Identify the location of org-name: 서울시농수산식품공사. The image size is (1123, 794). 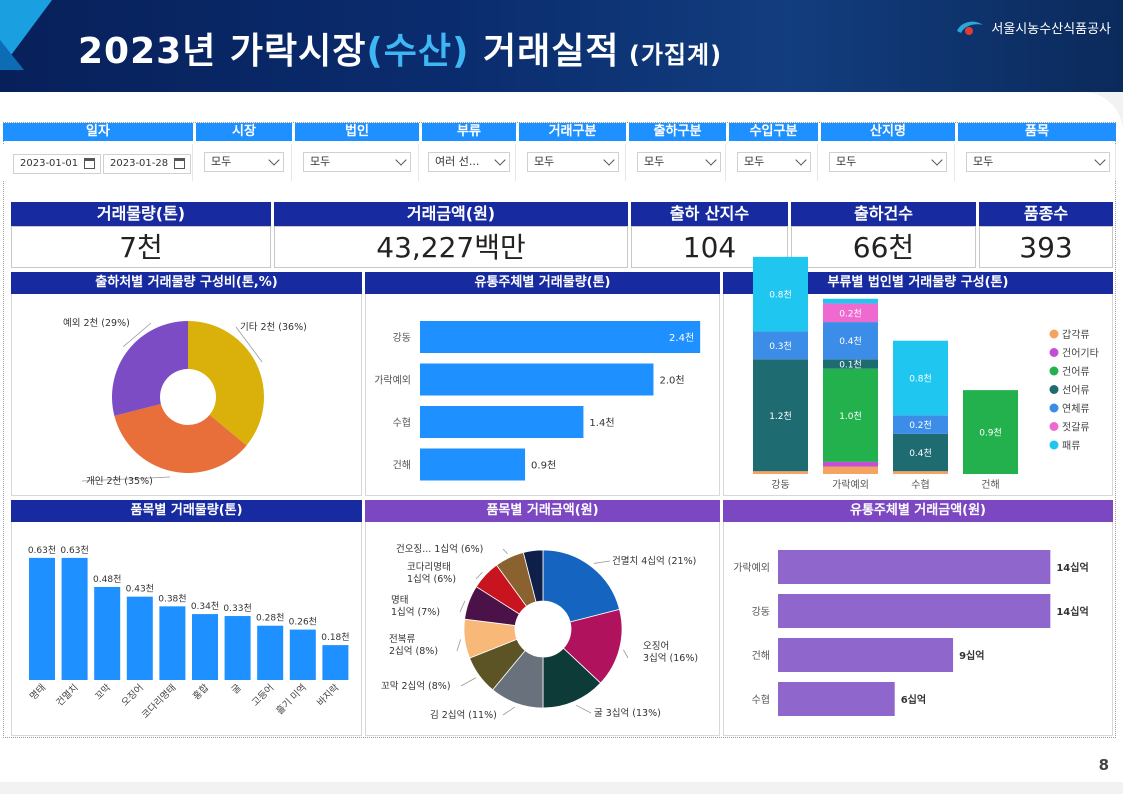
(1051, 29).